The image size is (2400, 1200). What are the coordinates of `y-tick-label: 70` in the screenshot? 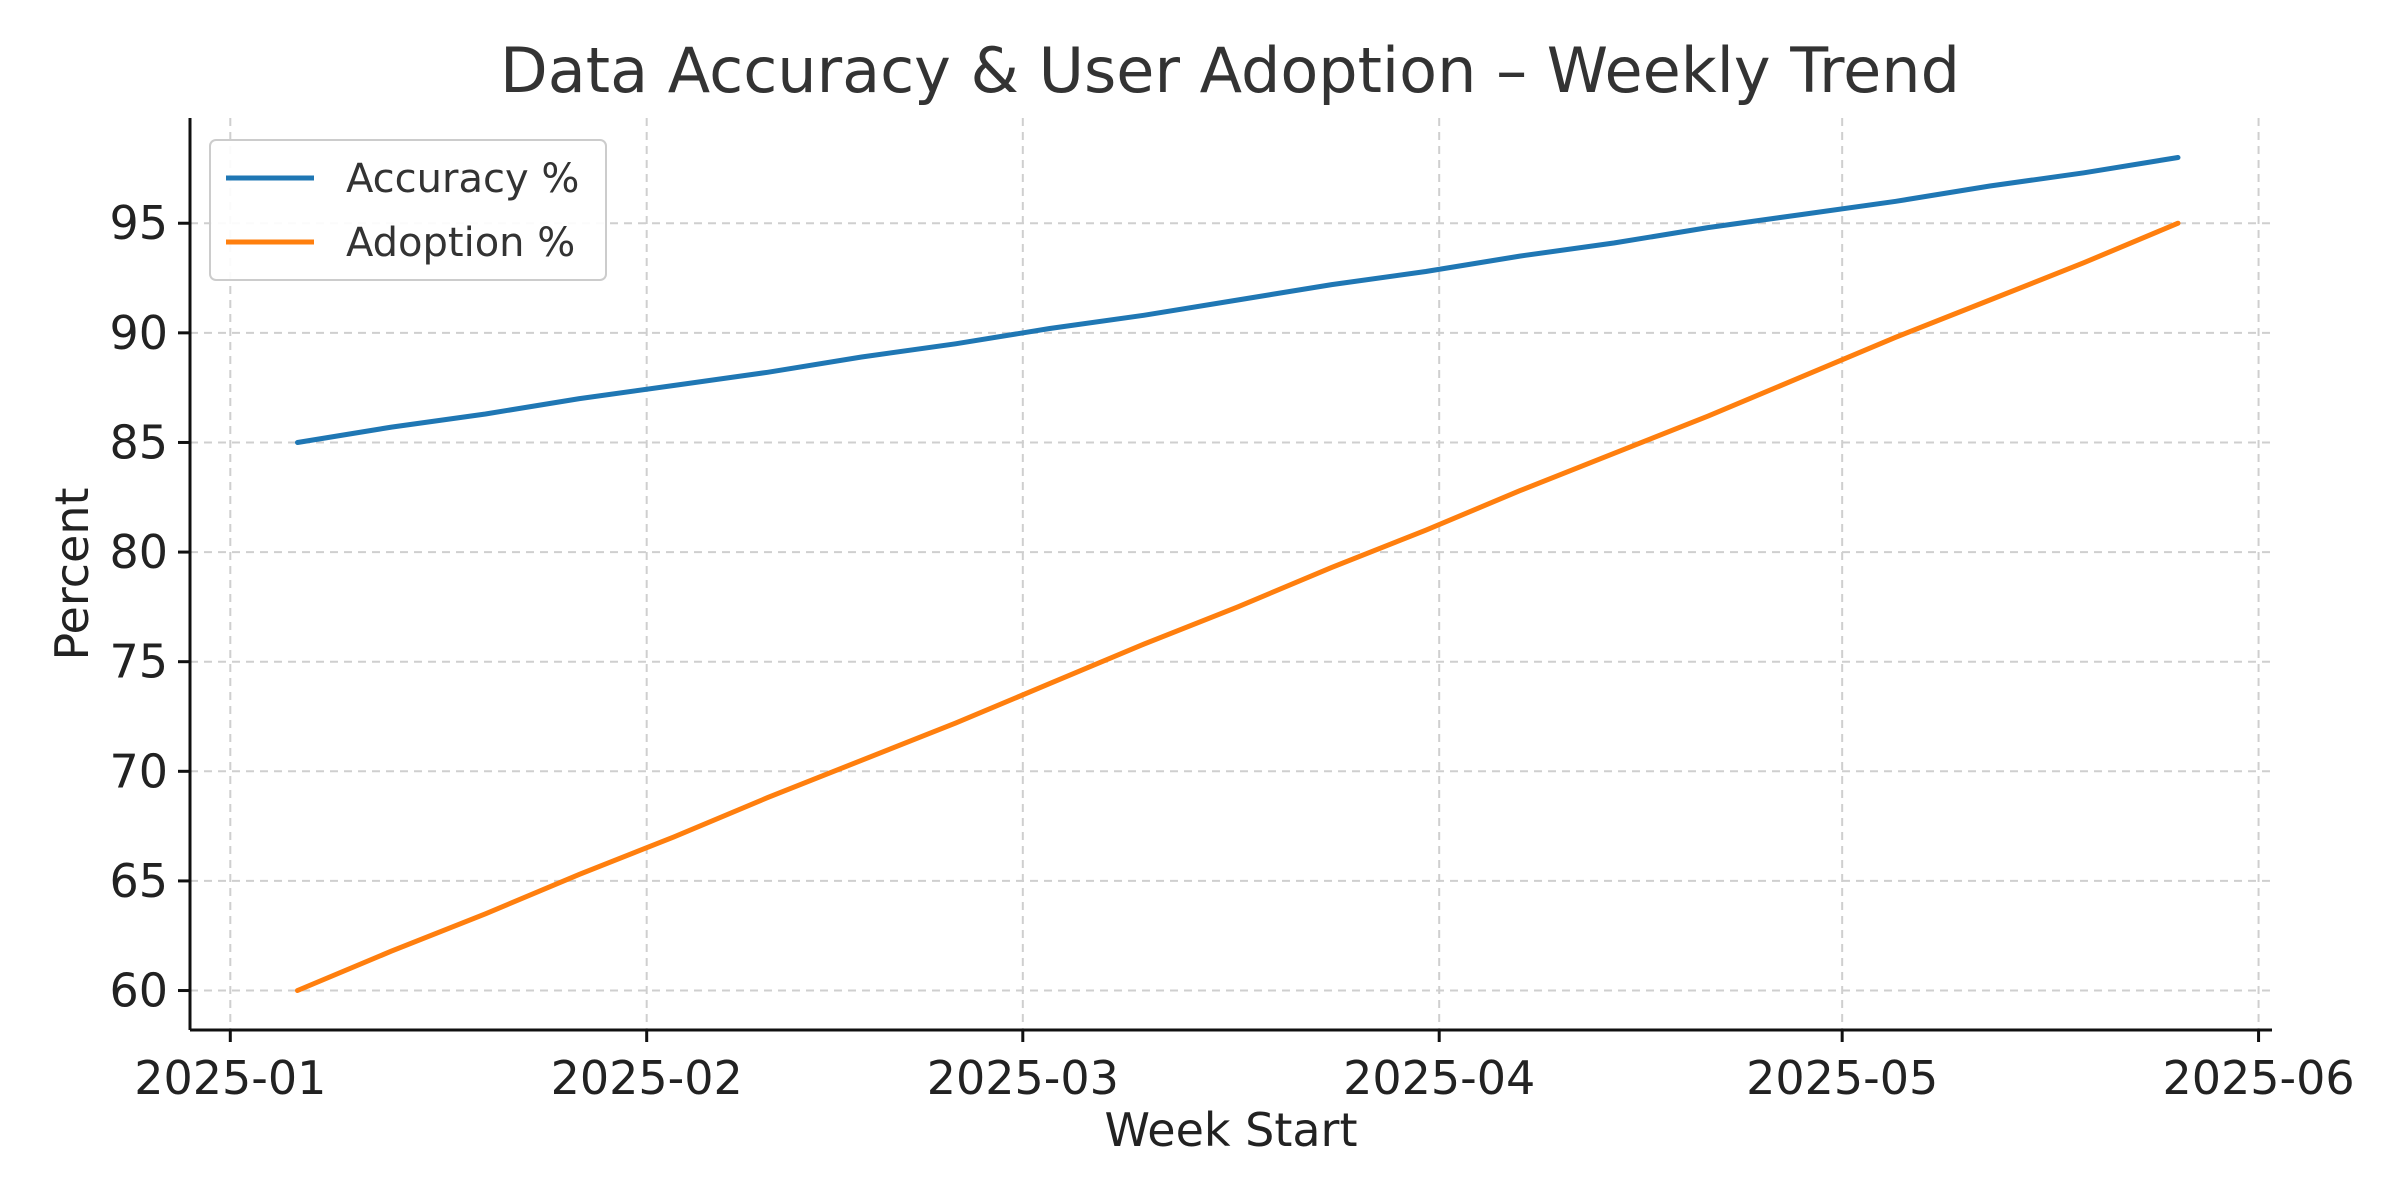 It's located at (138, 771).